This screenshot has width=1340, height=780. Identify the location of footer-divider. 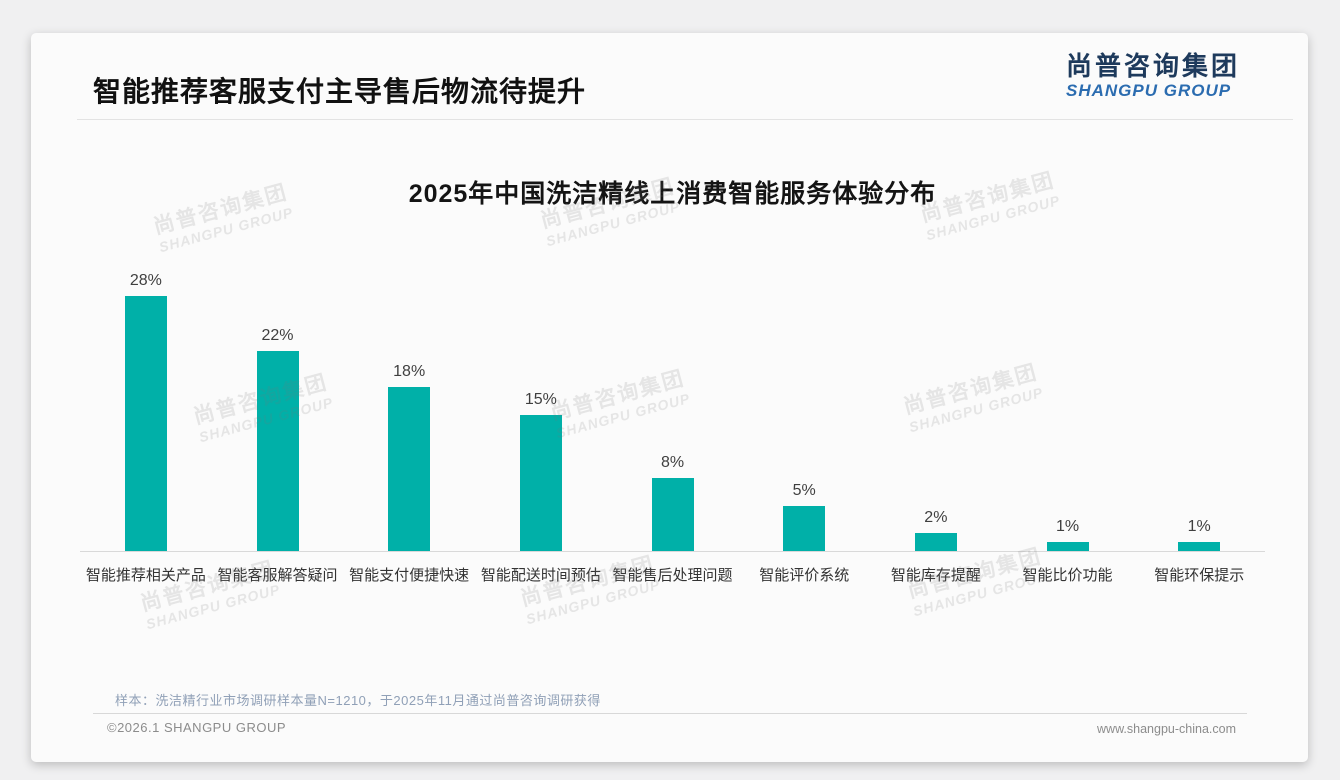
(670, 713).